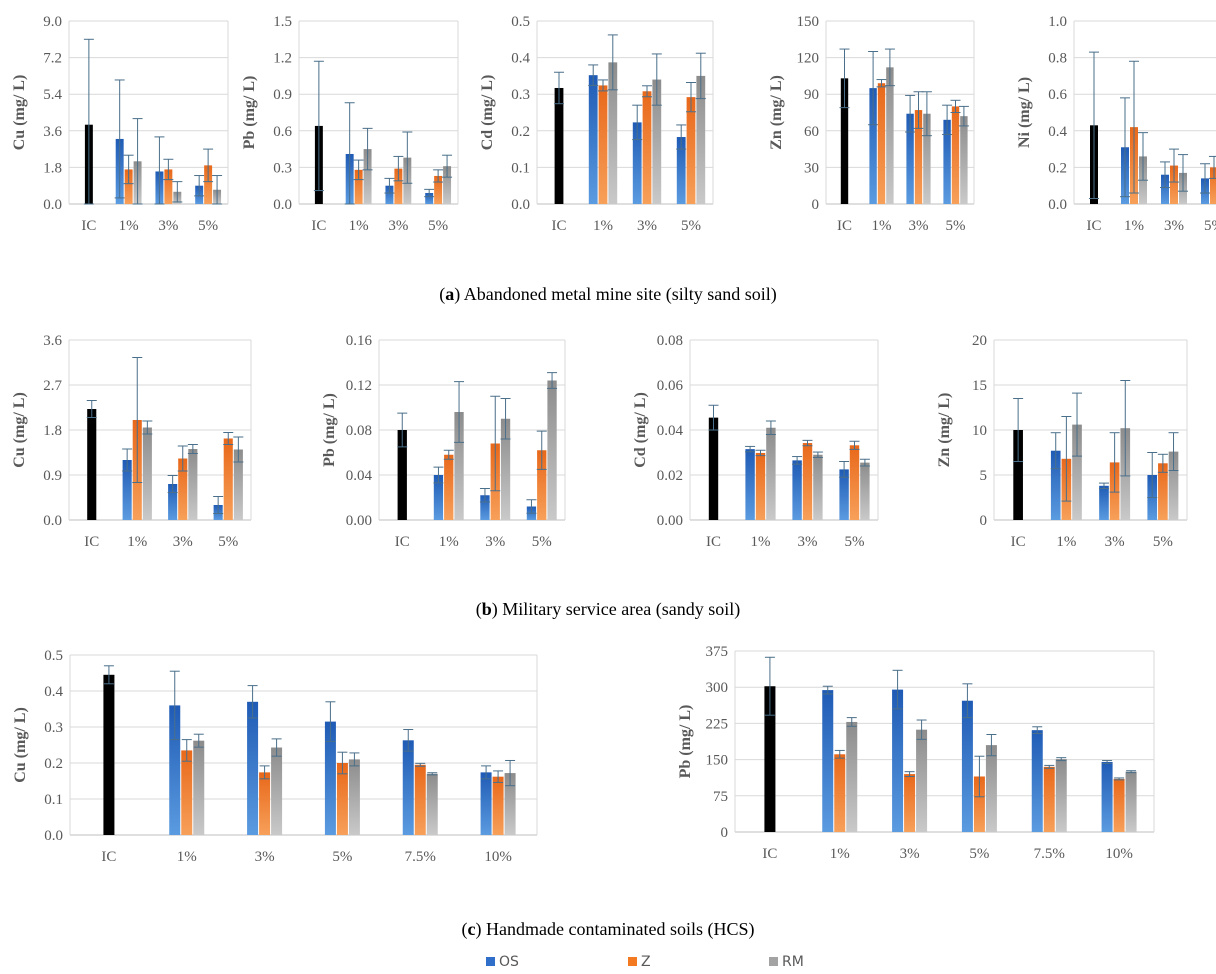  I want to click on y-tick-label: 30, so click(811, 168).